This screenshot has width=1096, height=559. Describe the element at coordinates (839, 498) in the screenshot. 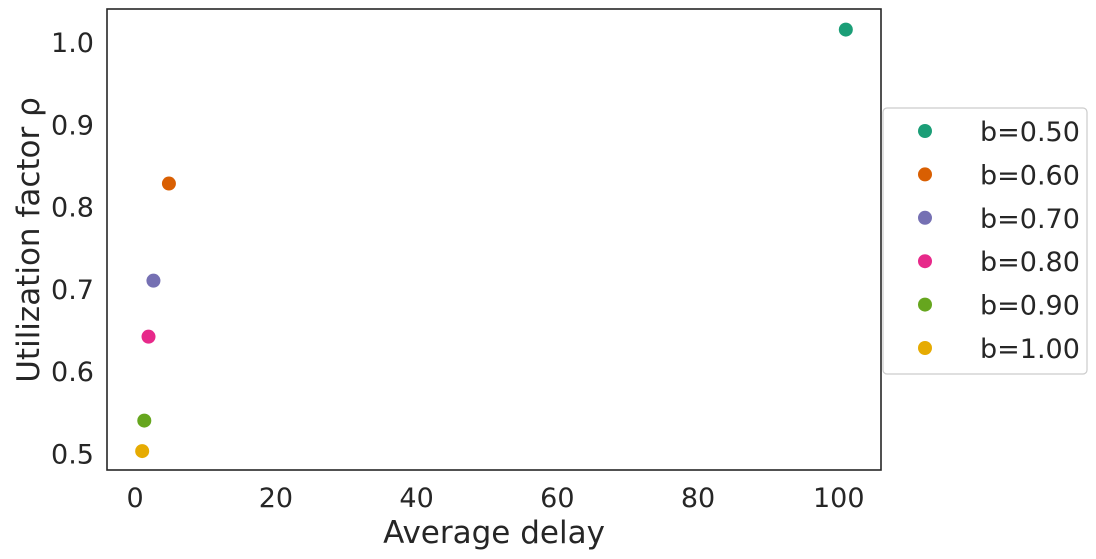

I see `x-tick-label: 100` at that location.